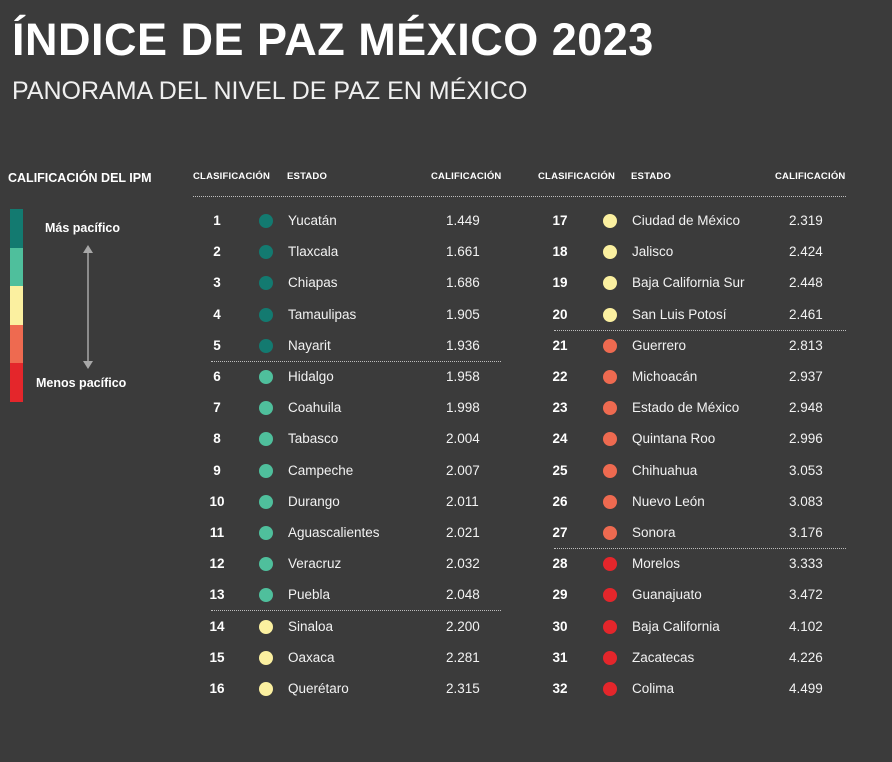 The width and height of the screenshot is (892, 762). Describe the element at coordinates (217, 408) in the screenshot. I see `row-rank: 7` at that location.